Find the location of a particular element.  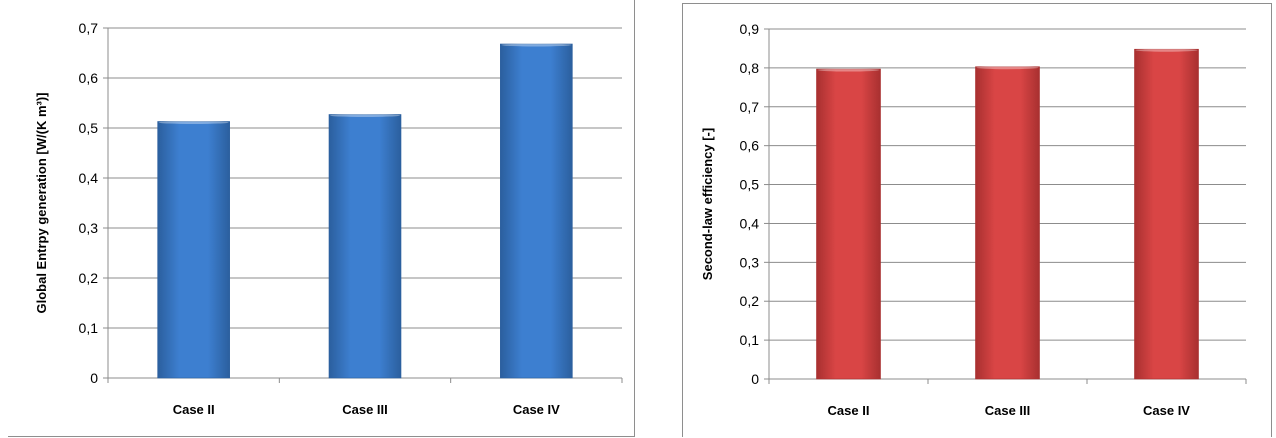

entropy-category-label: Case II is located at coordinates (194, 409).